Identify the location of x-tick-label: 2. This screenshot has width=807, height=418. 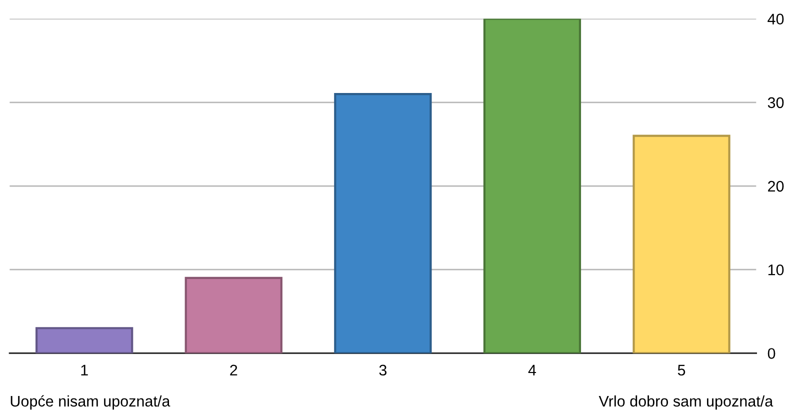
(234, 370).